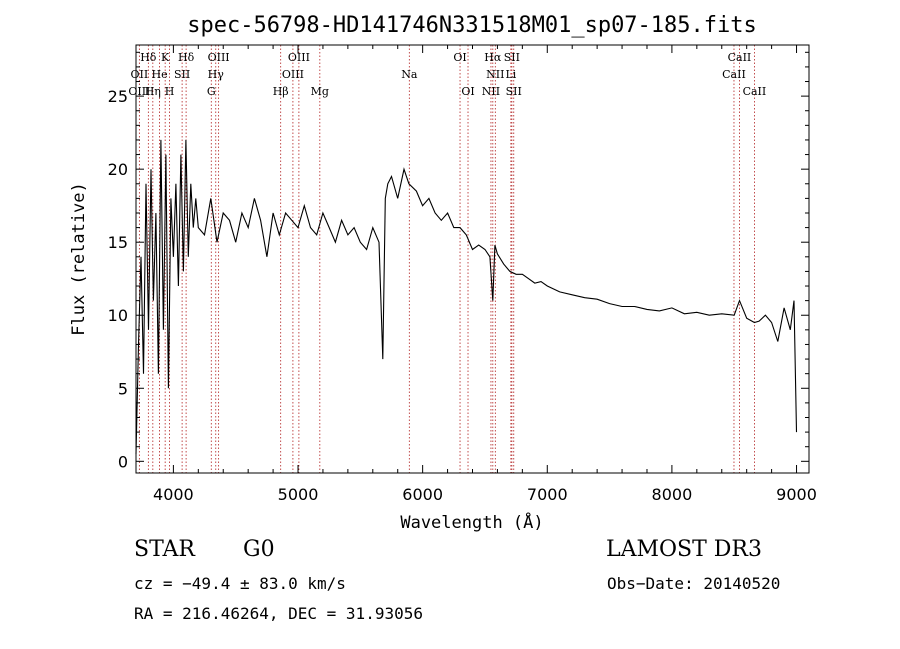  What do you see at coordinates (211, 91) in the screenshot?
I see `line-label: G` at bounding box center [211, 91].